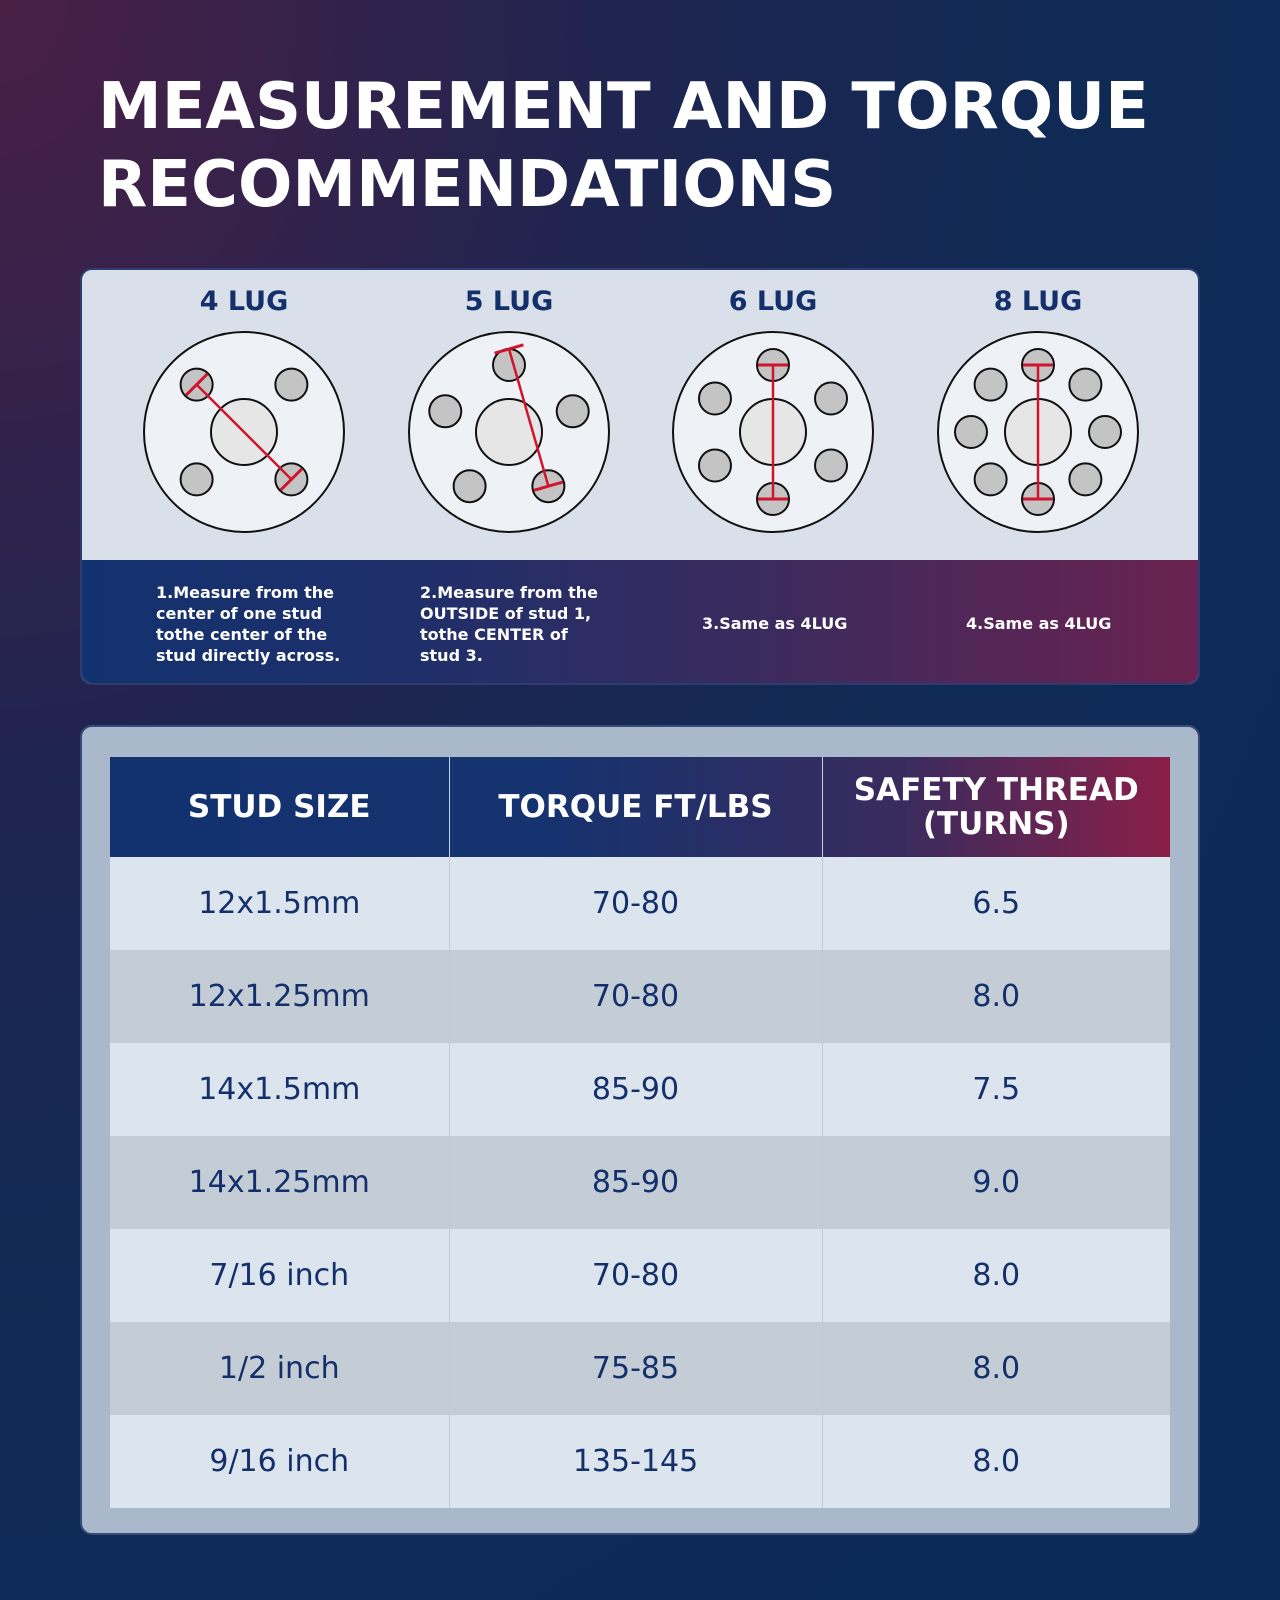 The image size is (1280, 1600). What do you see at coordinates (509, 301) in the screenshot?
I see `lug-label-5: 5 LUG` at bounding box center [509, 301].